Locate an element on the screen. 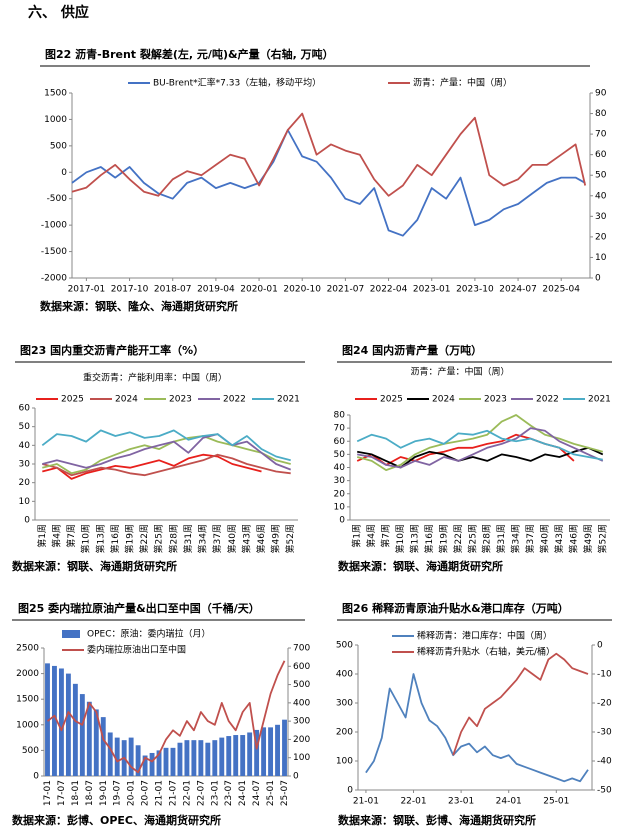 Image resolution: width=619 pixels, height=833 pixels. legend-label: 稀释沥青升贴水（右轴，美元/桶） is located at coordinates (486, 652).